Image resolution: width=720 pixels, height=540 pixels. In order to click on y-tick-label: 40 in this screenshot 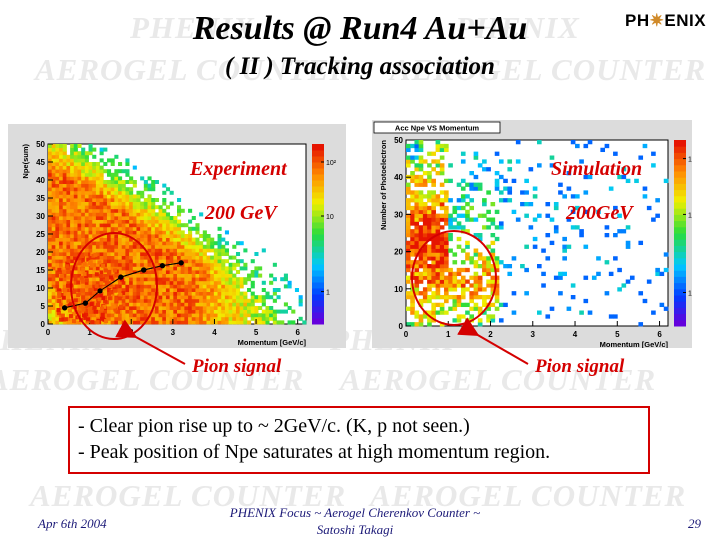, I will do `click(40, 180)`.